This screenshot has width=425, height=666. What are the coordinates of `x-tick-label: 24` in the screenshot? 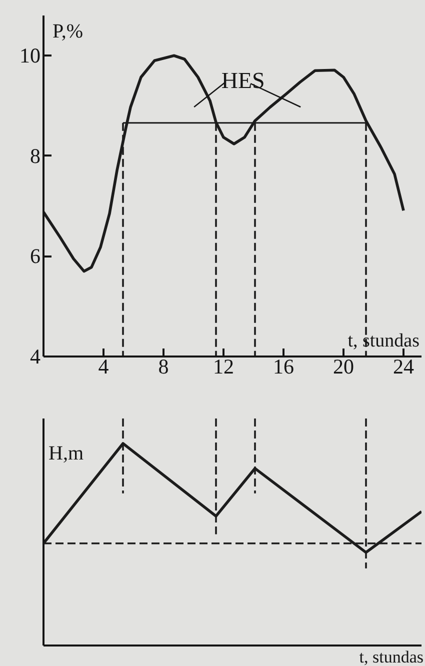 It's located at (403, 366).